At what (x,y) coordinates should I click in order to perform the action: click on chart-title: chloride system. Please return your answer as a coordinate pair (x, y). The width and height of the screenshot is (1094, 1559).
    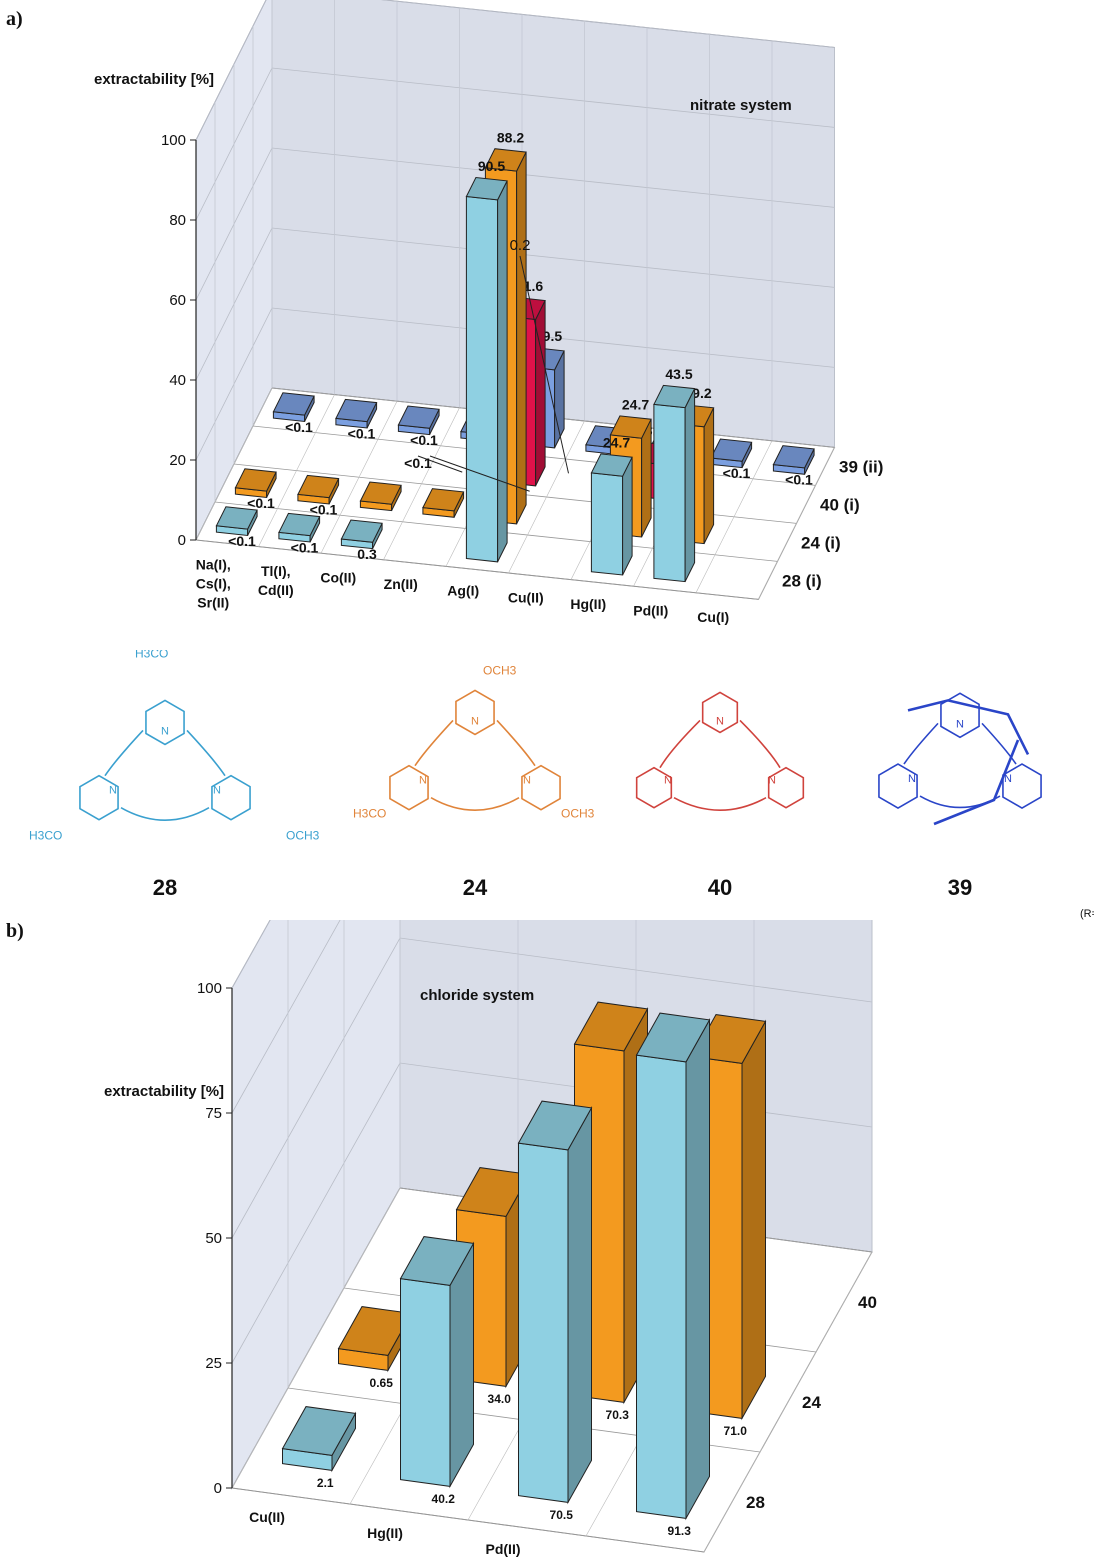
    Looking at the image, I should click on (477, 995).